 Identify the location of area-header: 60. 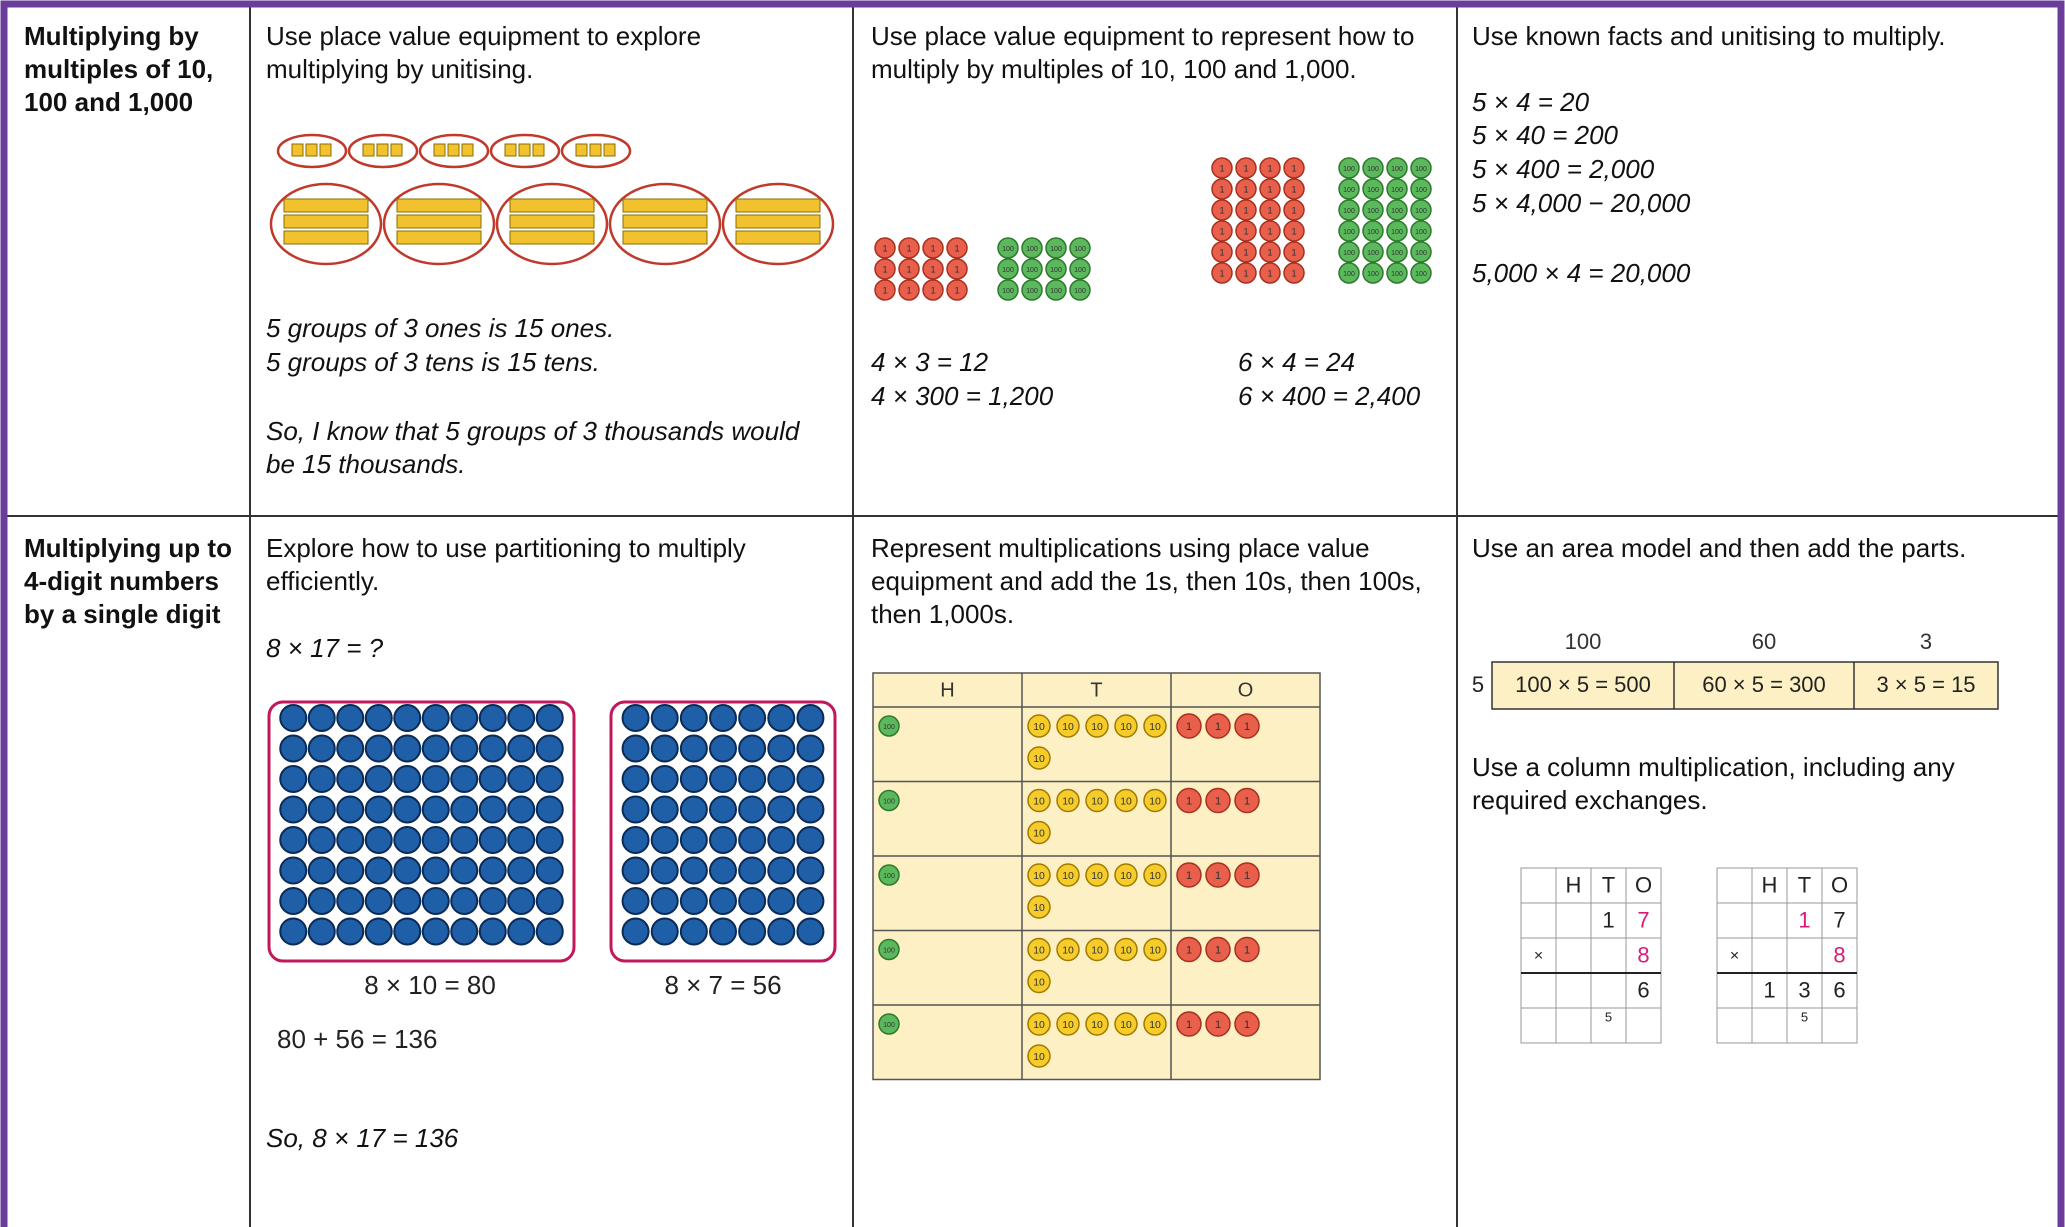
(1764, 641).